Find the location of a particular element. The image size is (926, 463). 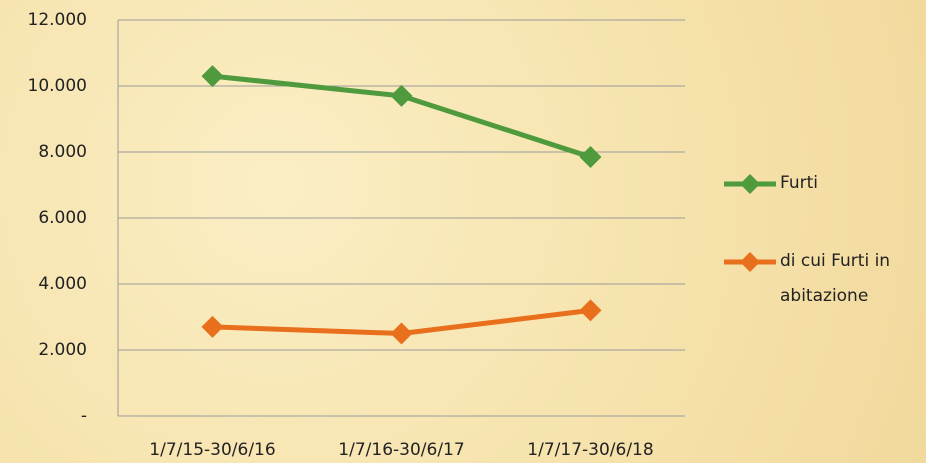

x-tick-label: 1/7/16-30/6/17 is located at coordinates (401, 450).